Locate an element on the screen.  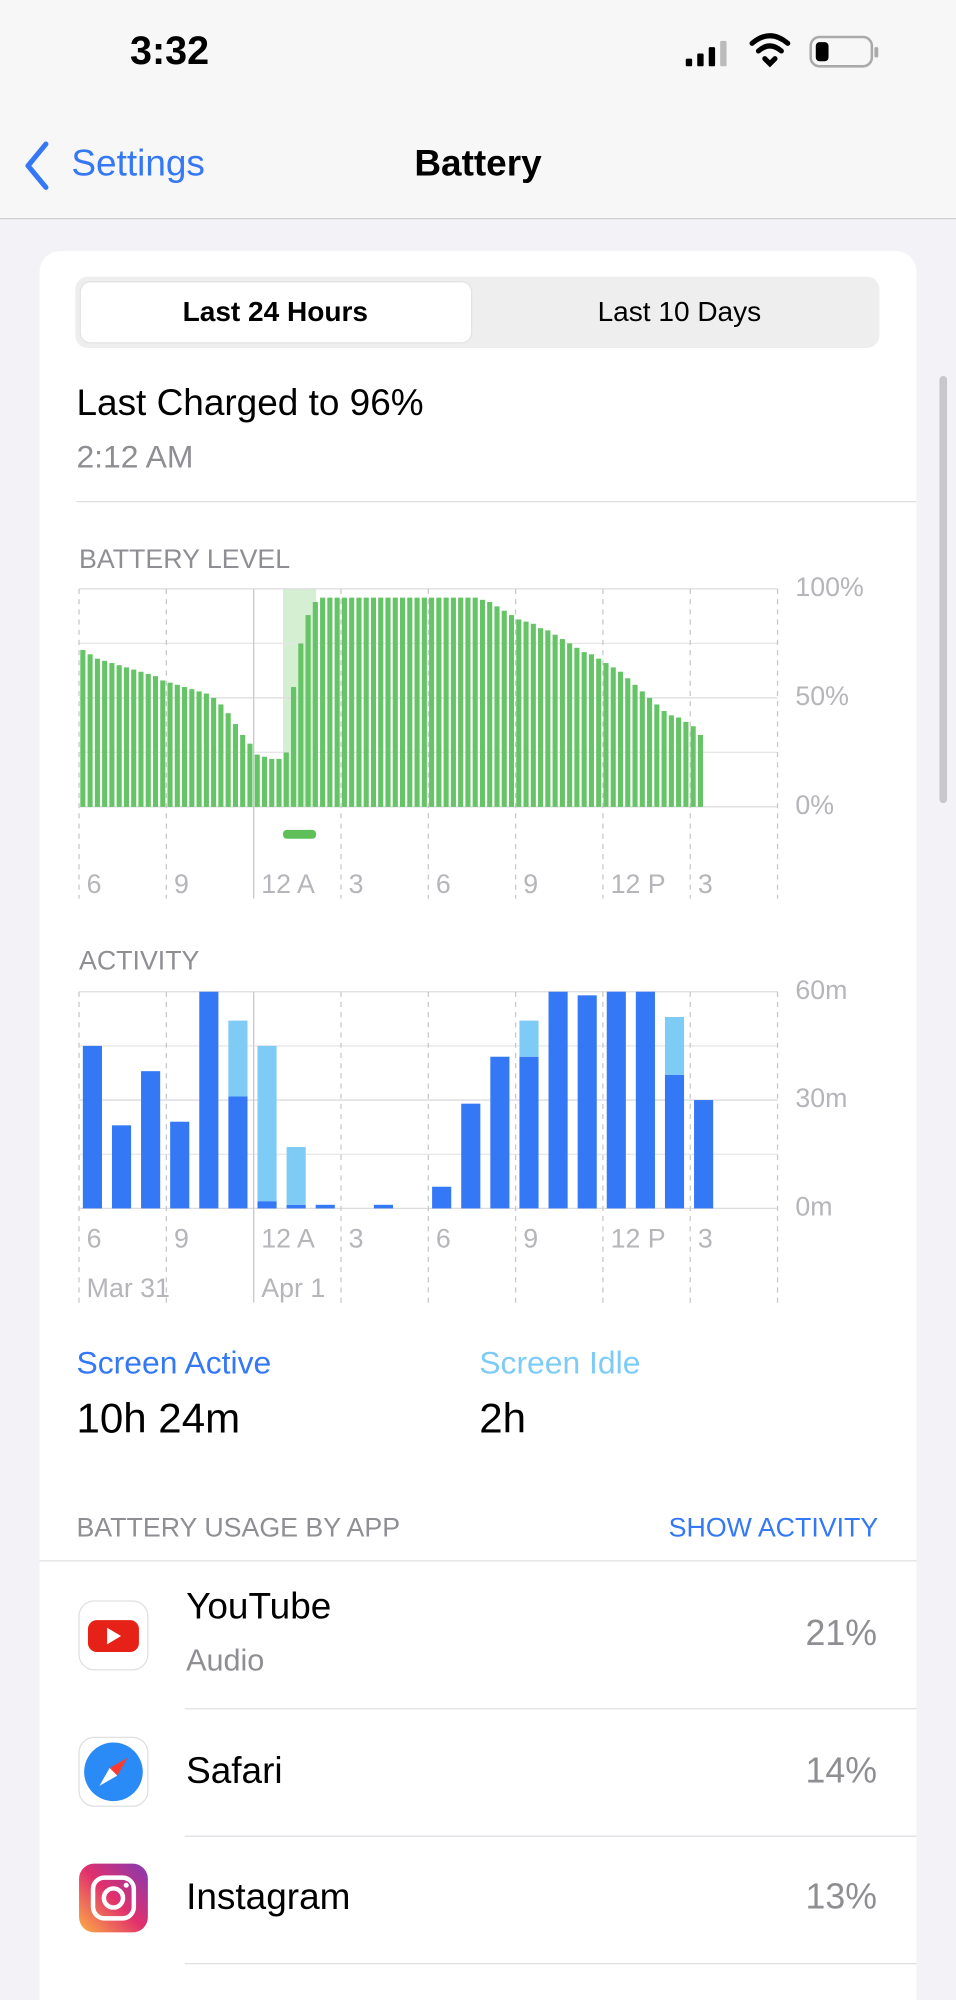
y-tick-label: 100% is located at coordinates (829, 587).